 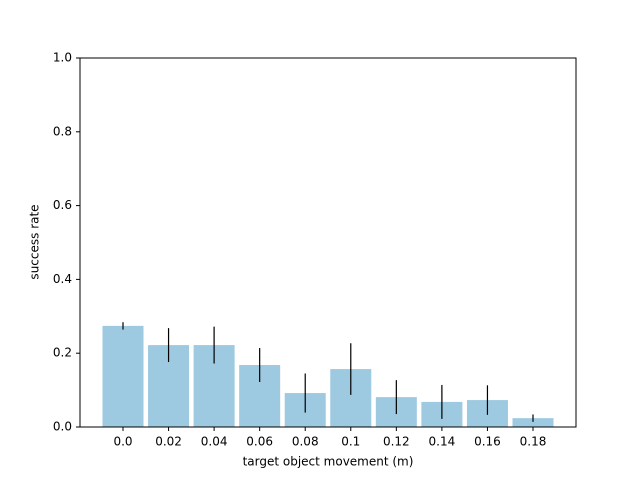 What do you see at coordinates (259, 442) in the screenshot?
I see `x-tick-label: 0.06` at bounding box center [259, 442].